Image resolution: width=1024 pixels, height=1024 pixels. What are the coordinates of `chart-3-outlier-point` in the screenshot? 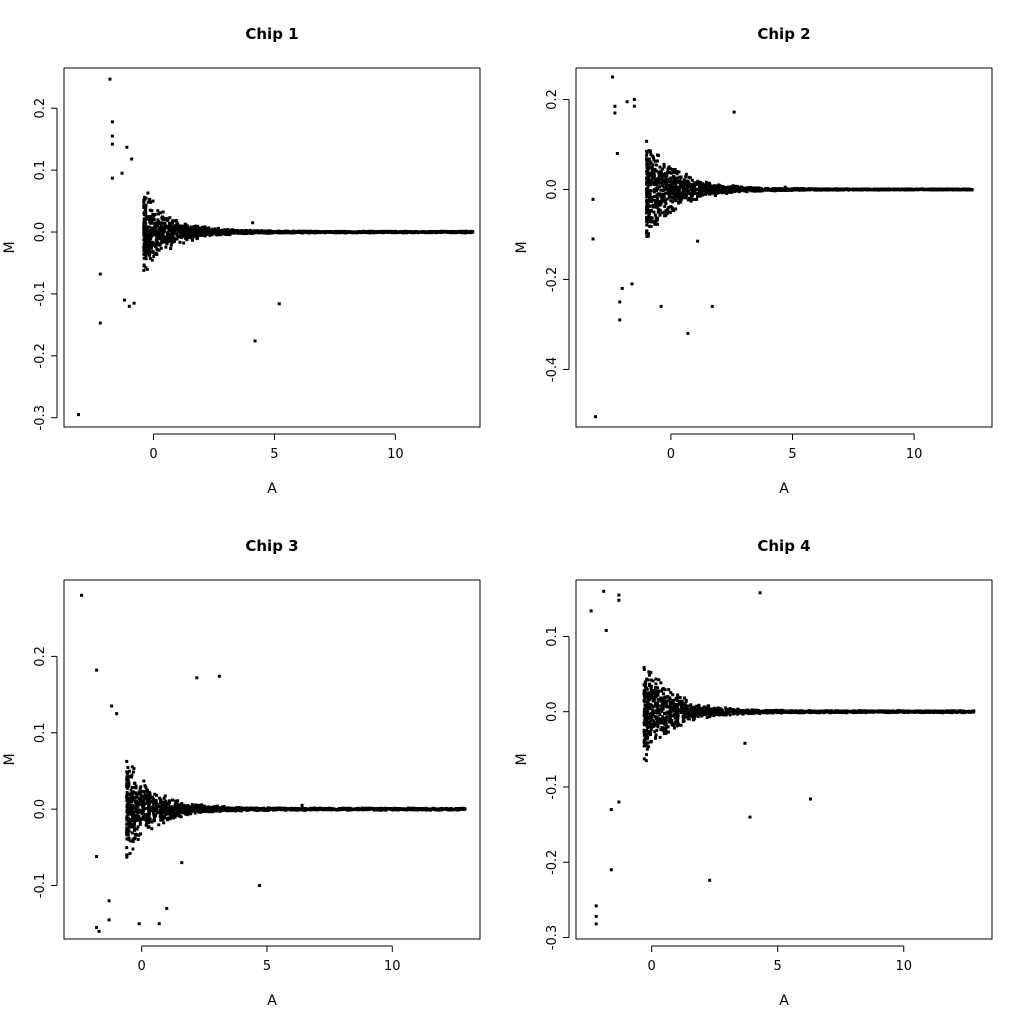 It's located at (97, 928).